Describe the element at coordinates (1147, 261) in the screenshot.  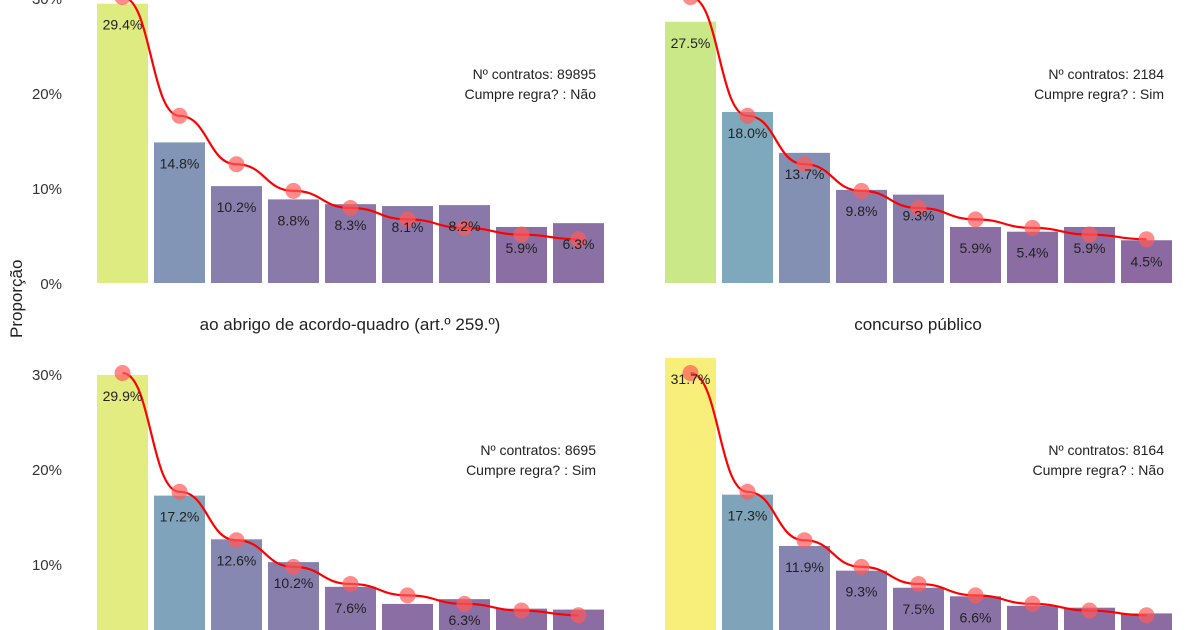
I see `value-label-digit-9: 4.5%` at that location.